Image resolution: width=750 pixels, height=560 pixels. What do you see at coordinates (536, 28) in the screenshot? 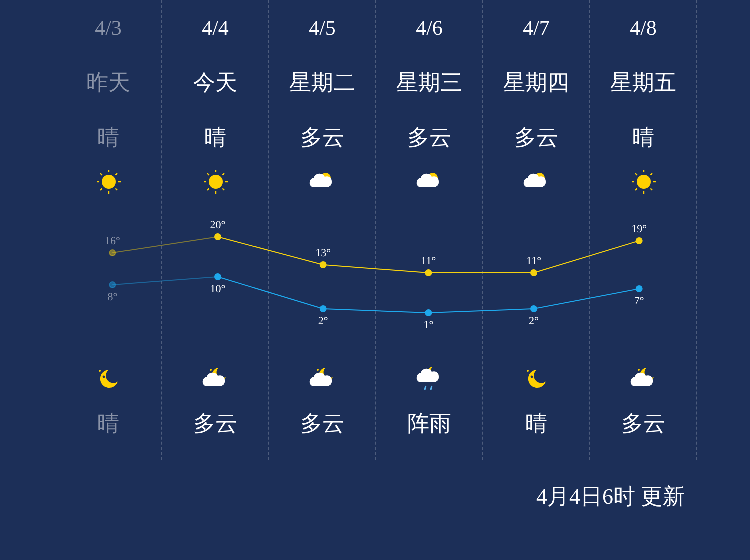
I see `x-tick-label: 4/7` at bounding box center [536, 28].